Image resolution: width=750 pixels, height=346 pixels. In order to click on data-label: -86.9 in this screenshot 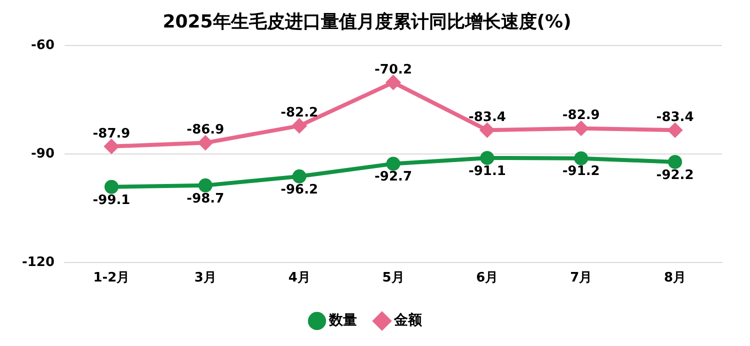, I will do `click(205, 130)`.